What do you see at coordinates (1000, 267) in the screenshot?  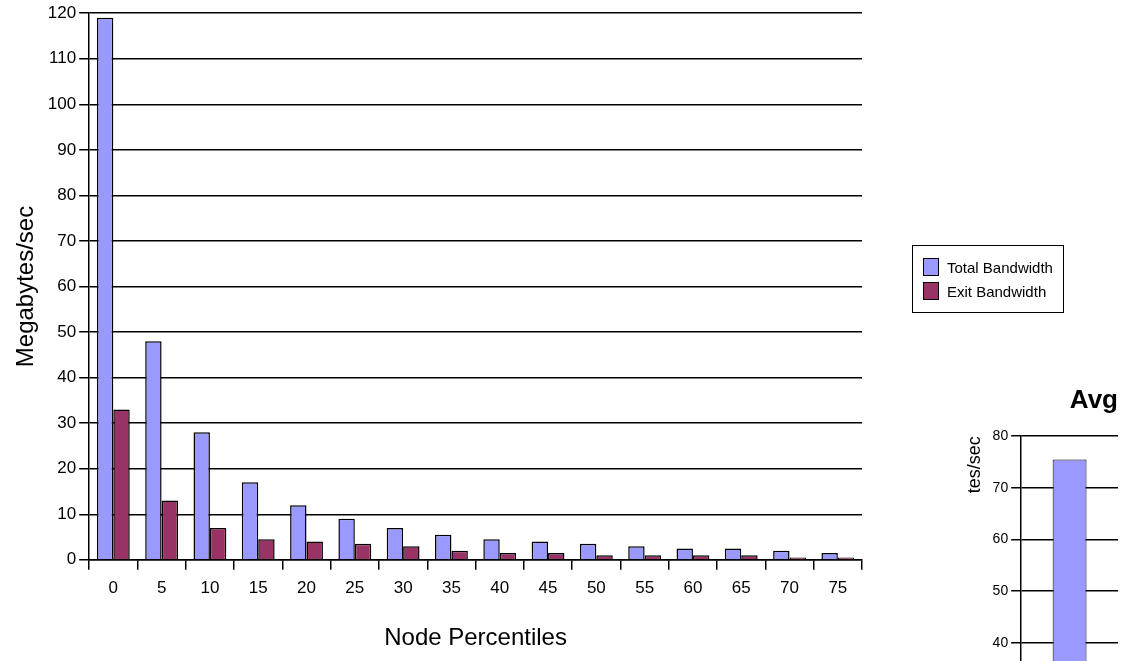 I see `legend-label: Total Bandwidth` at bounding box center [1000, 267].